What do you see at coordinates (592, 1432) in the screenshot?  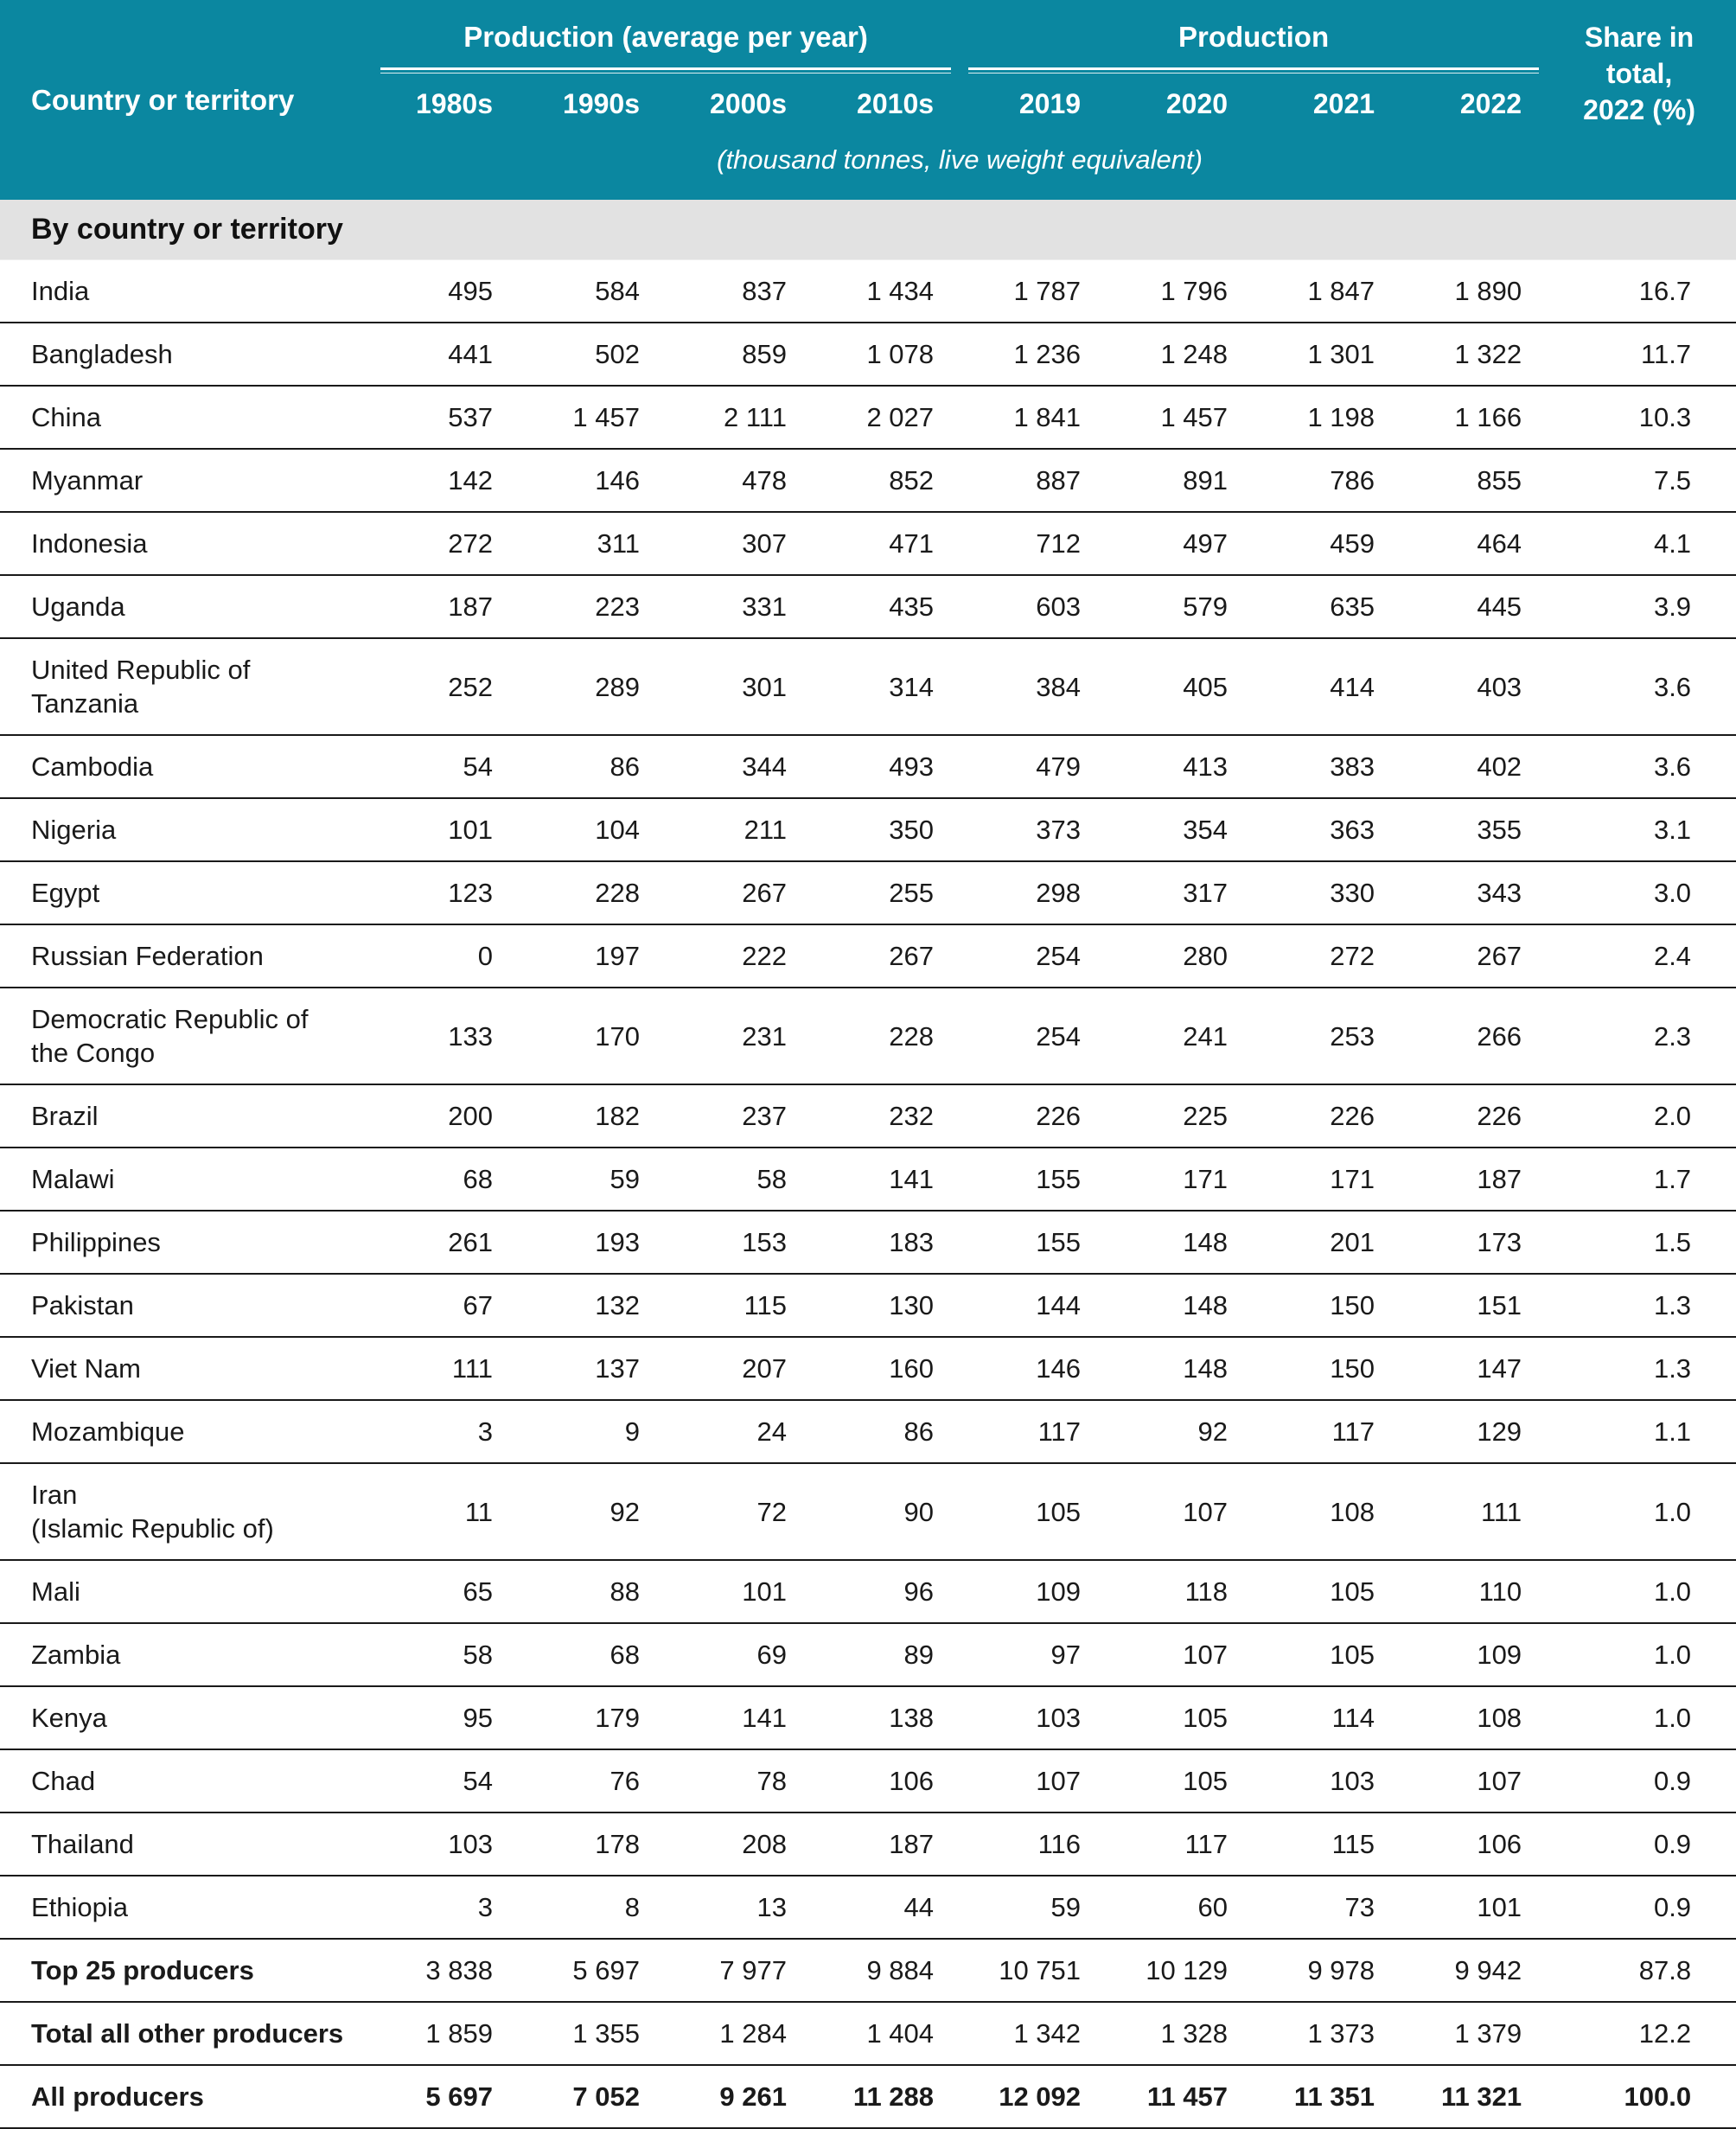 I see `value-cell: 9` at bounding box center [592, 1432].